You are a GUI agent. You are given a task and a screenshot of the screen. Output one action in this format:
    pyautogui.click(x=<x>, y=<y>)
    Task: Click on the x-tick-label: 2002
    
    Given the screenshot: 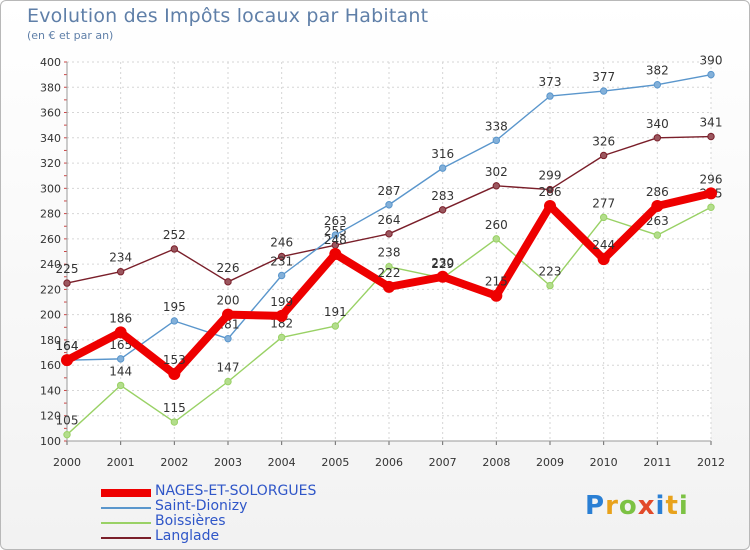 What is the action you would take?
    pyautogui.click(x=174, y=462)
    